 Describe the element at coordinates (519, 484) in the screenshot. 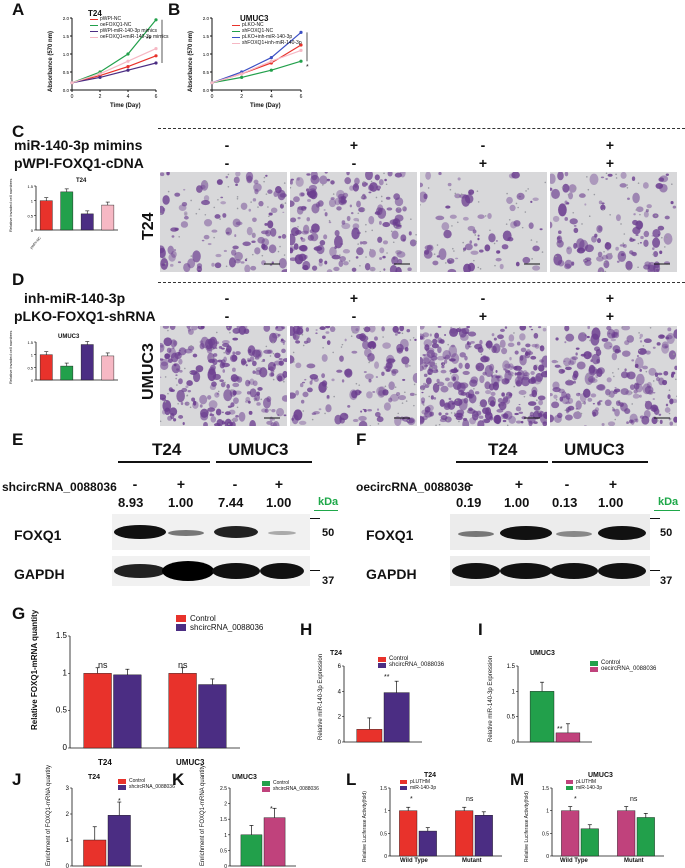

I see `f-sign-2: +` at that location.